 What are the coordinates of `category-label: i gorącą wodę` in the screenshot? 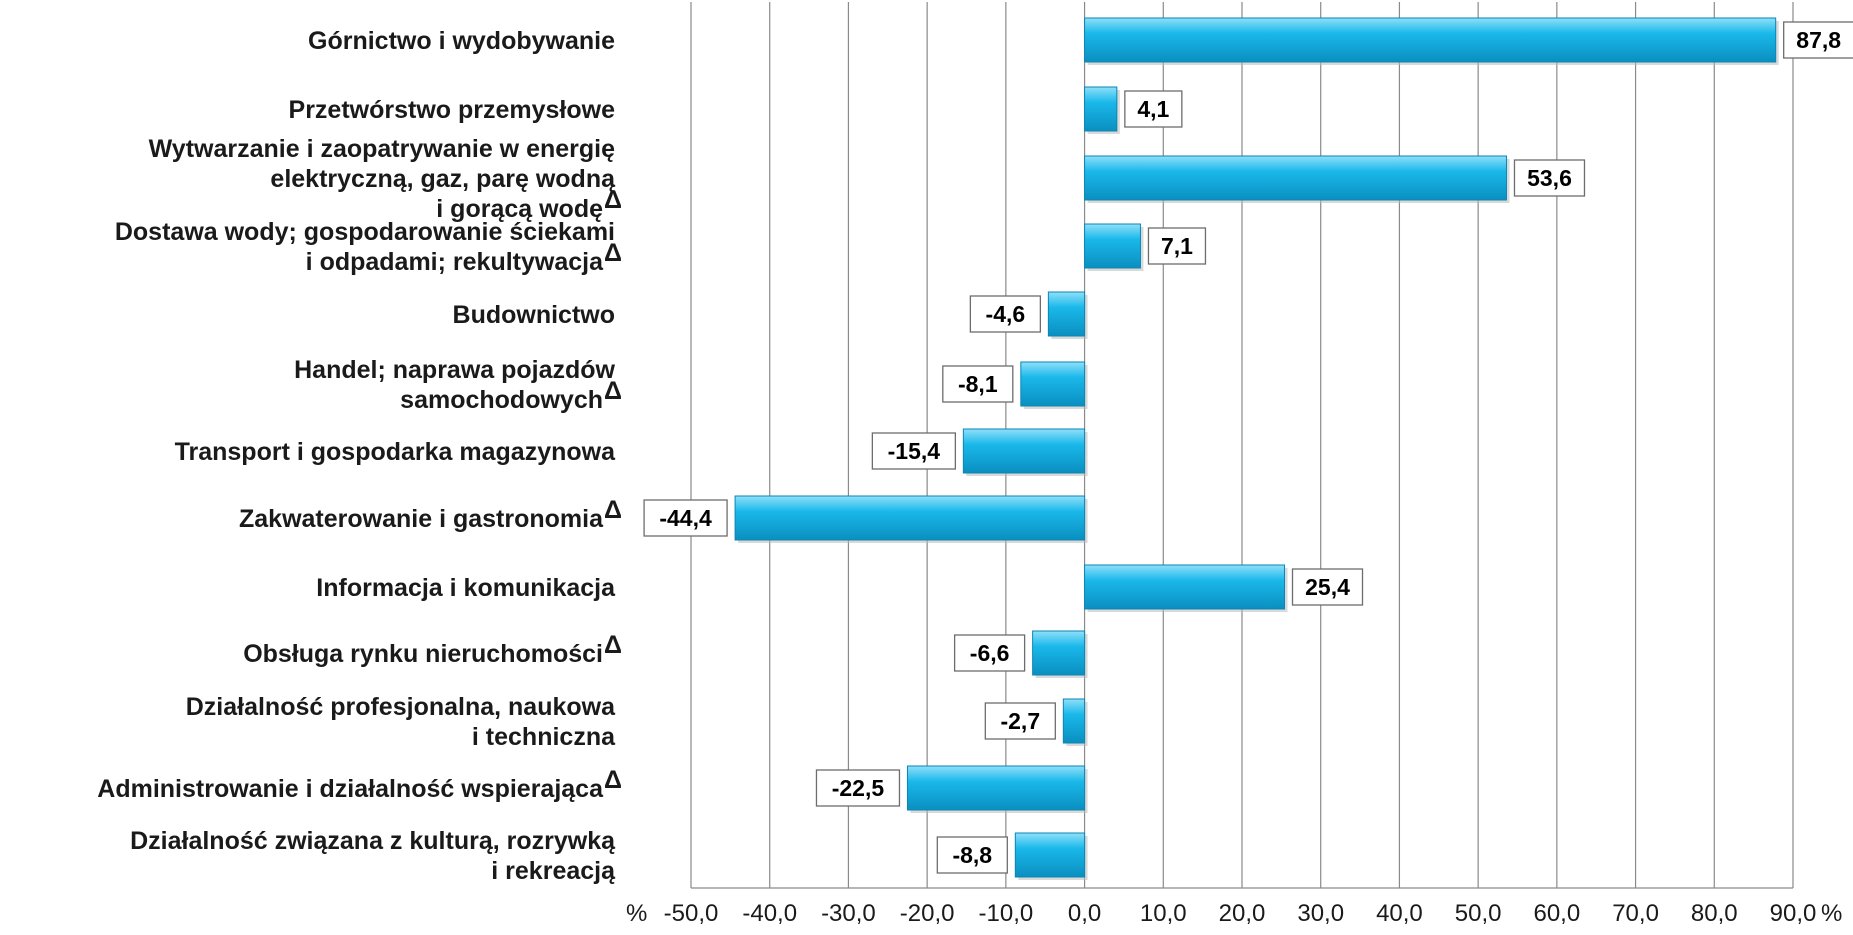 It's located at (519, 209).